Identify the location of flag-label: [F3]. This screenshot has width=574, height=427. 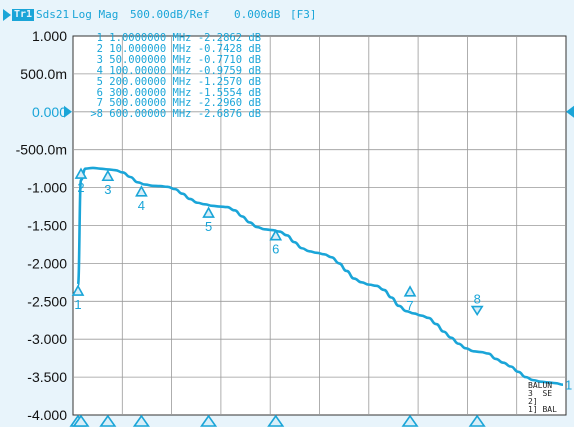
(303, 14).